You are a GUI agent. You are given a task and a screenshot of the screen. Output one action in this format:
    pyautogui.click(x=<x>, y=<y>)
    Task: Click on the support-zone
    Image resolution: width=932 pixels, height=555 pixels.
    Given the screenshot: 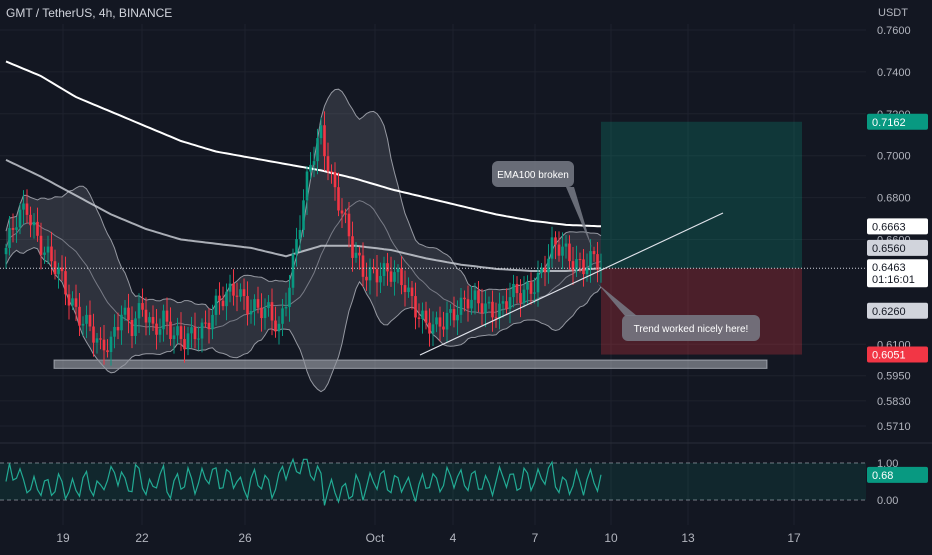 What is the action you would take?
    pyautogui.click(x=410, y=364)
    